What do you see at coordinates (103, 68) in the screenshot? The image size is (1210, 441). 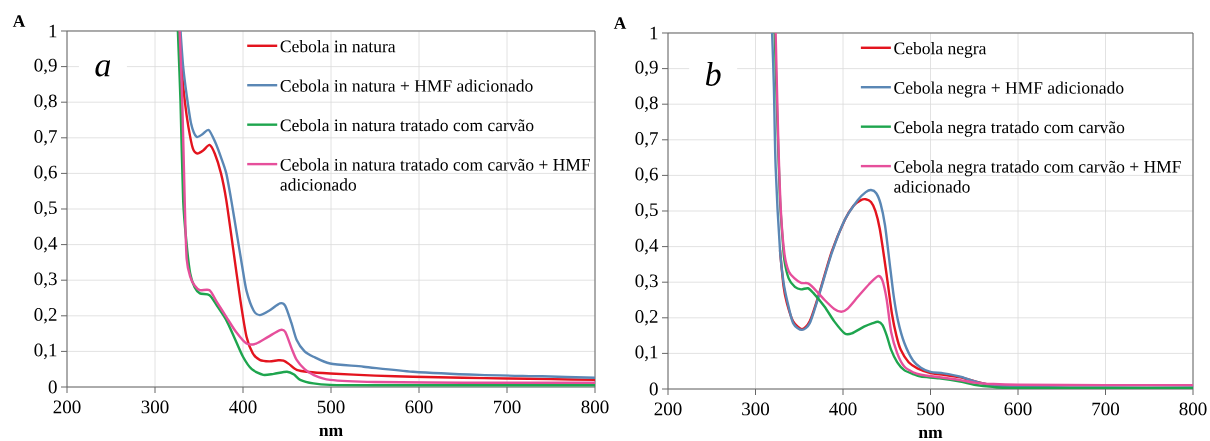 I see `annotation: a` at bounding box center [103, 68].